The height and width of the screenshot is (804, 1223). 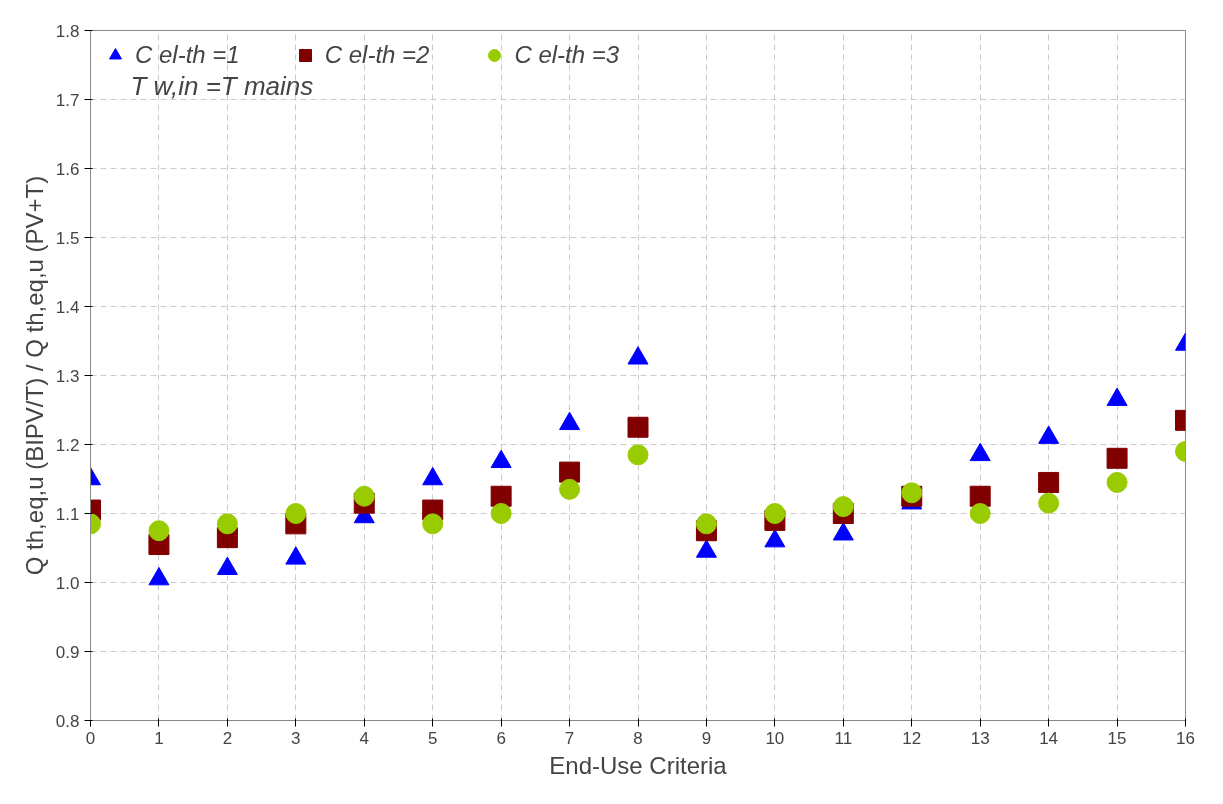 I want to click on x-axis-title: End-Use Criteria, so click(x=638, y=765).